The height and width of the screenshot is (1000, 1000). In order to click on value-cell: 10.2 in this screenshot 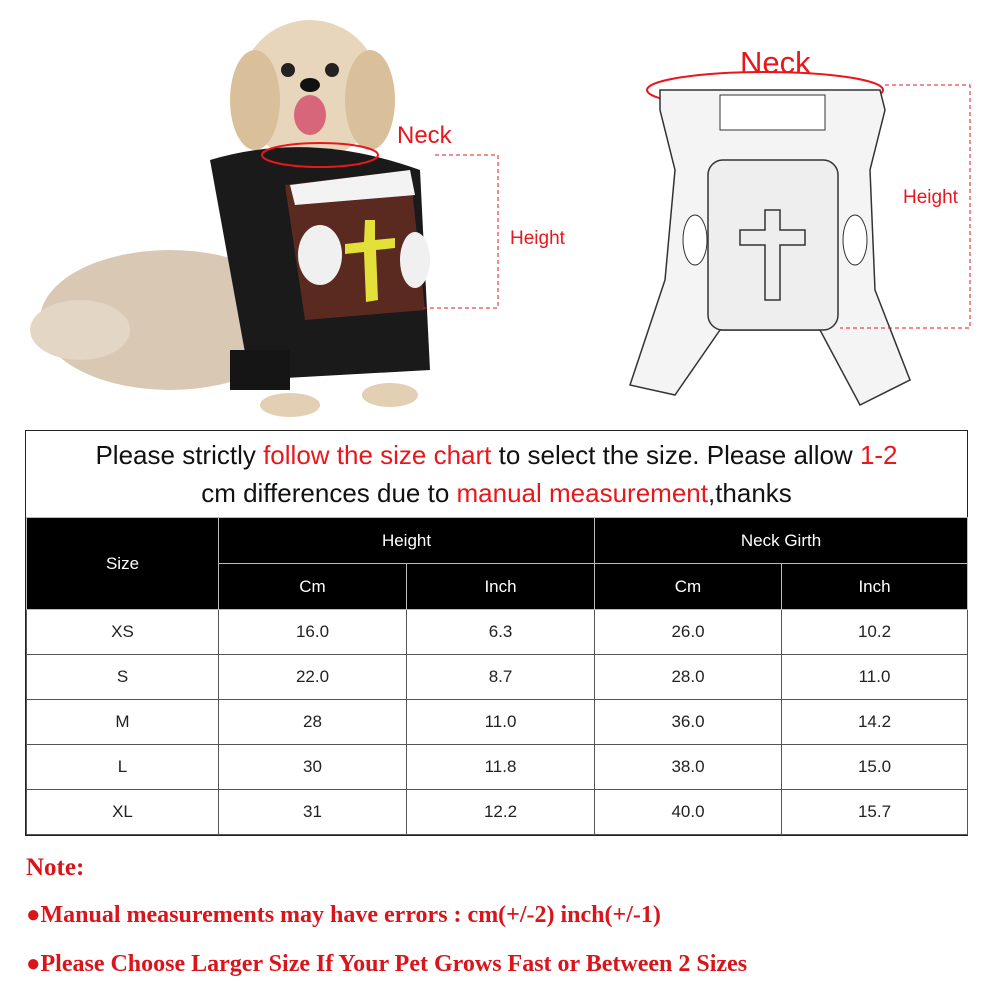, I will do `click(875, 632)`.